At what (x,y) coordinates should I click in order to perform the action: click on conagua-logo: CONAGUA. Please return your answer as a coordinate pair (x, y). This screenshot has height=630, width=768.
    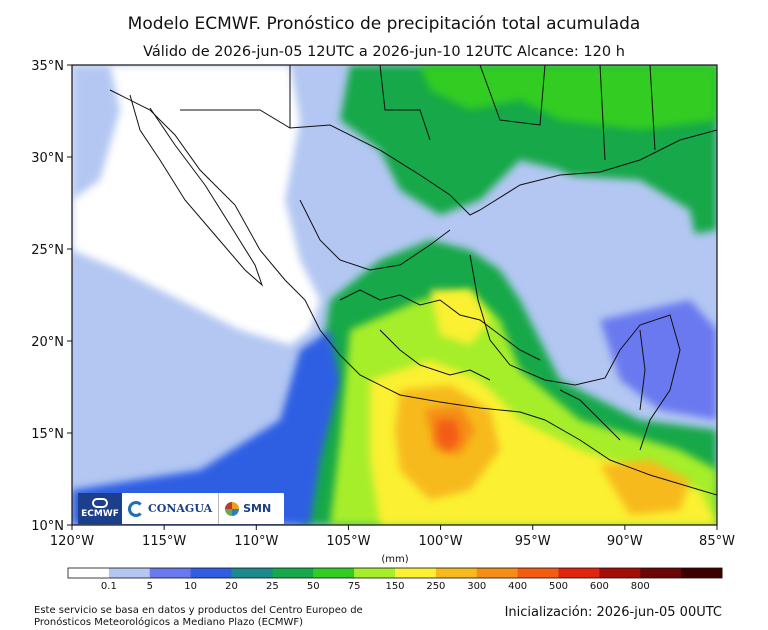
    Looking at the image, I should click on (171, 508).